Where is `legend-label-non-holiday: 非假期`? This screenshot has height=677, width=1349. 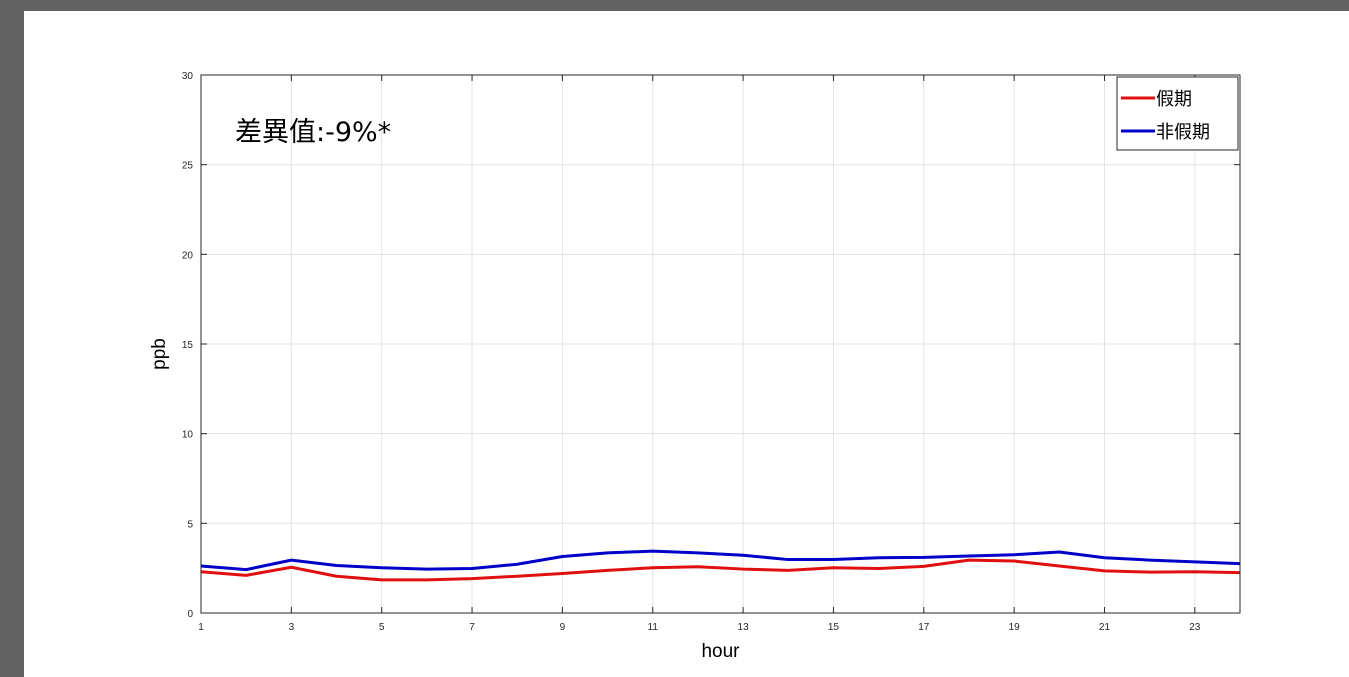
legend-label-non-holiday: 非假期 is located at coordinates (1183, 132).